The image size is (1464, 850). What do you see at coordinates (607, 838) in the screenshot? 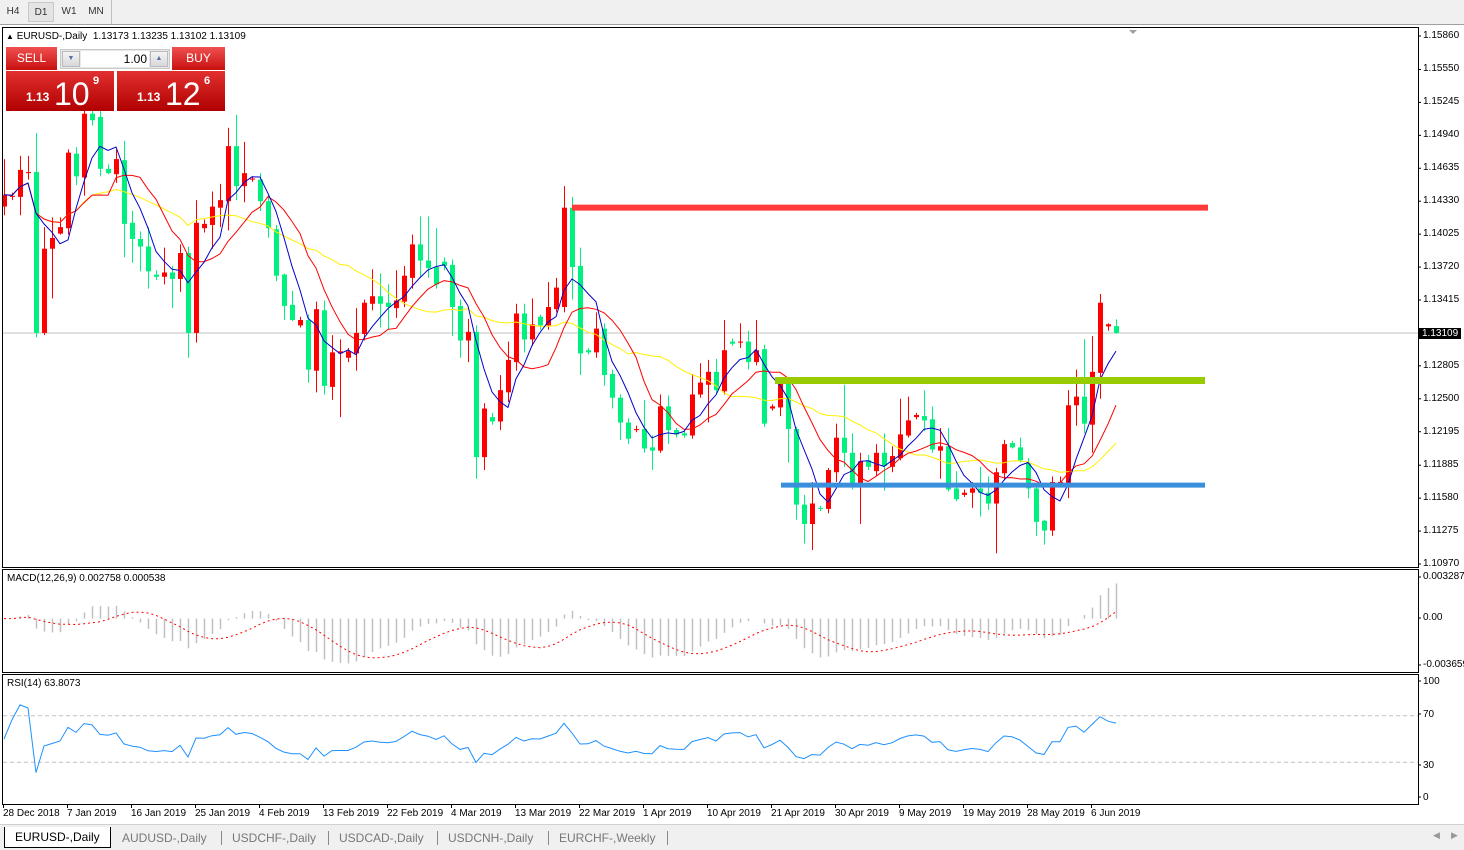
I see `tab-eurchf-weekly: EURCHF-,Weekly` at bounding box center [607, 838].